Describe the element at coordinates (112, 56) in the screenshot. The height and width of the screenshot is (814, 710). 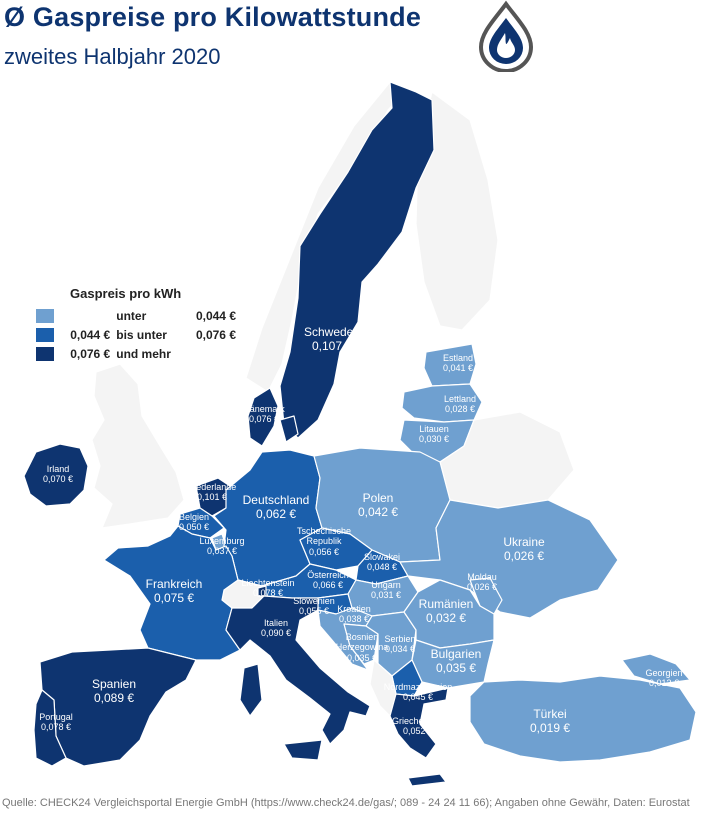
I see `map-subtitle: zweites Halbjahr 2020` at that location.